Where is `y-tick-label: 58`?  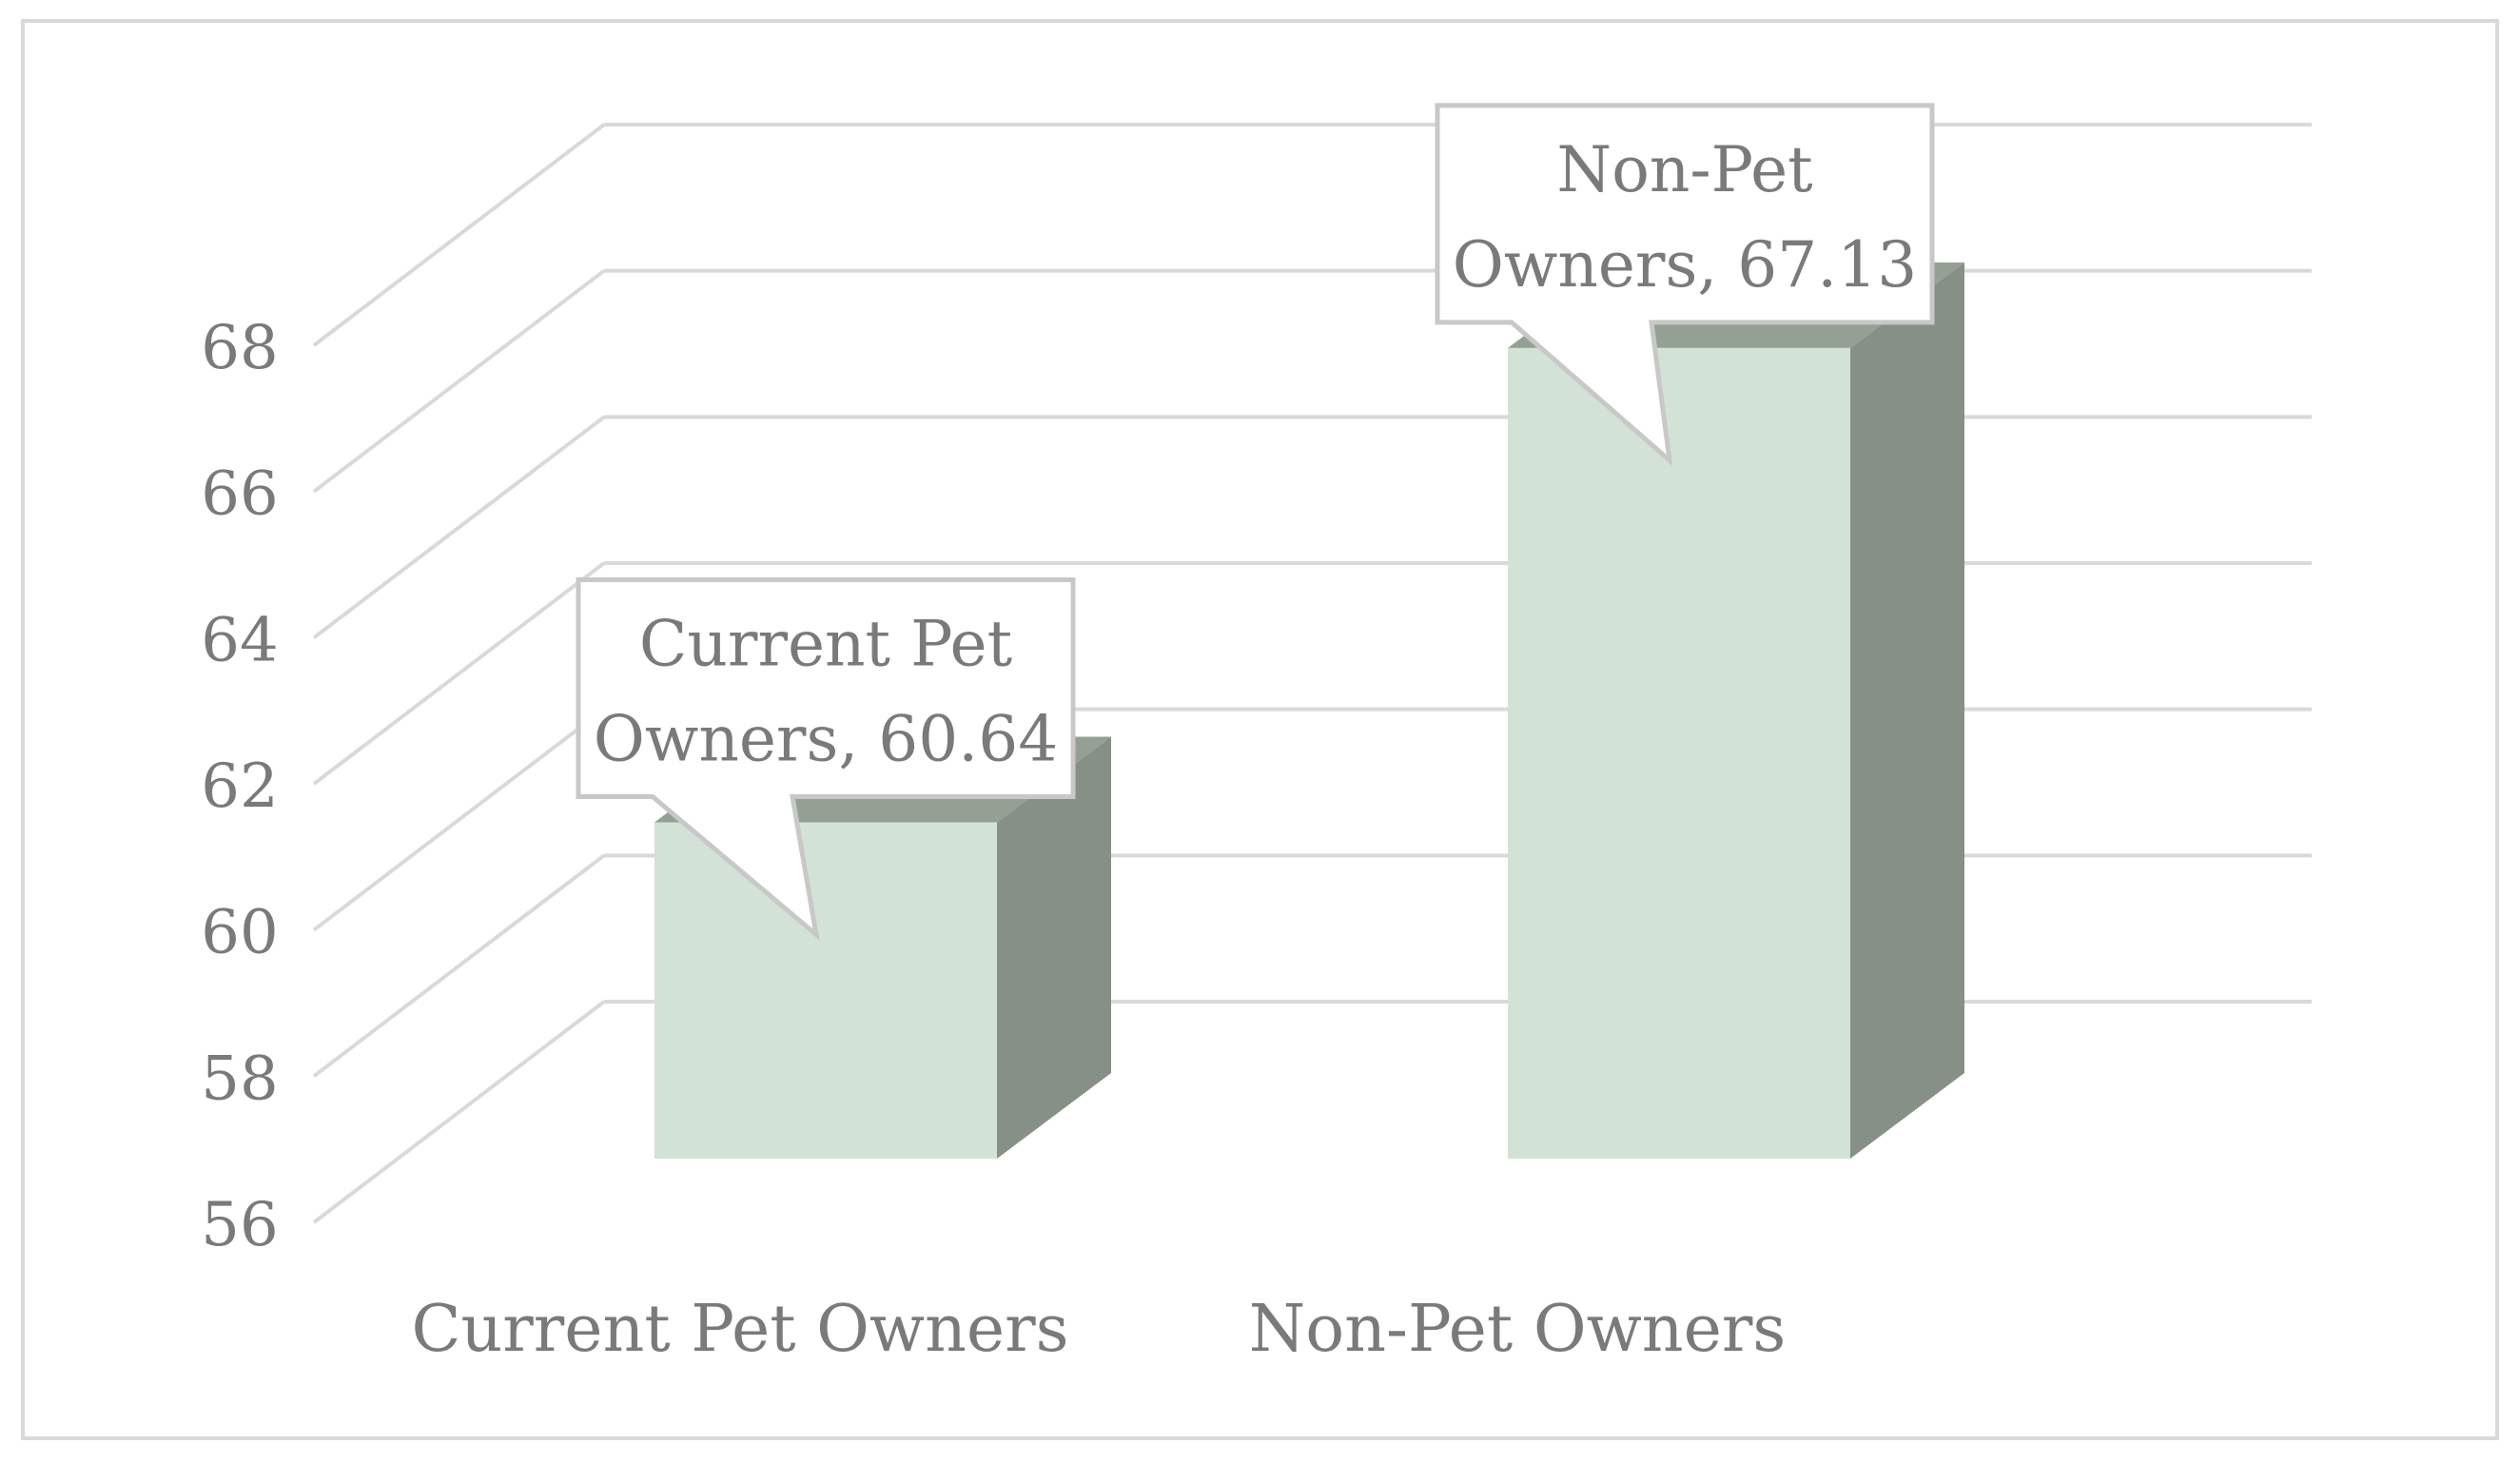
y-tick-label: 58 is located at coordinates (240, 1079).